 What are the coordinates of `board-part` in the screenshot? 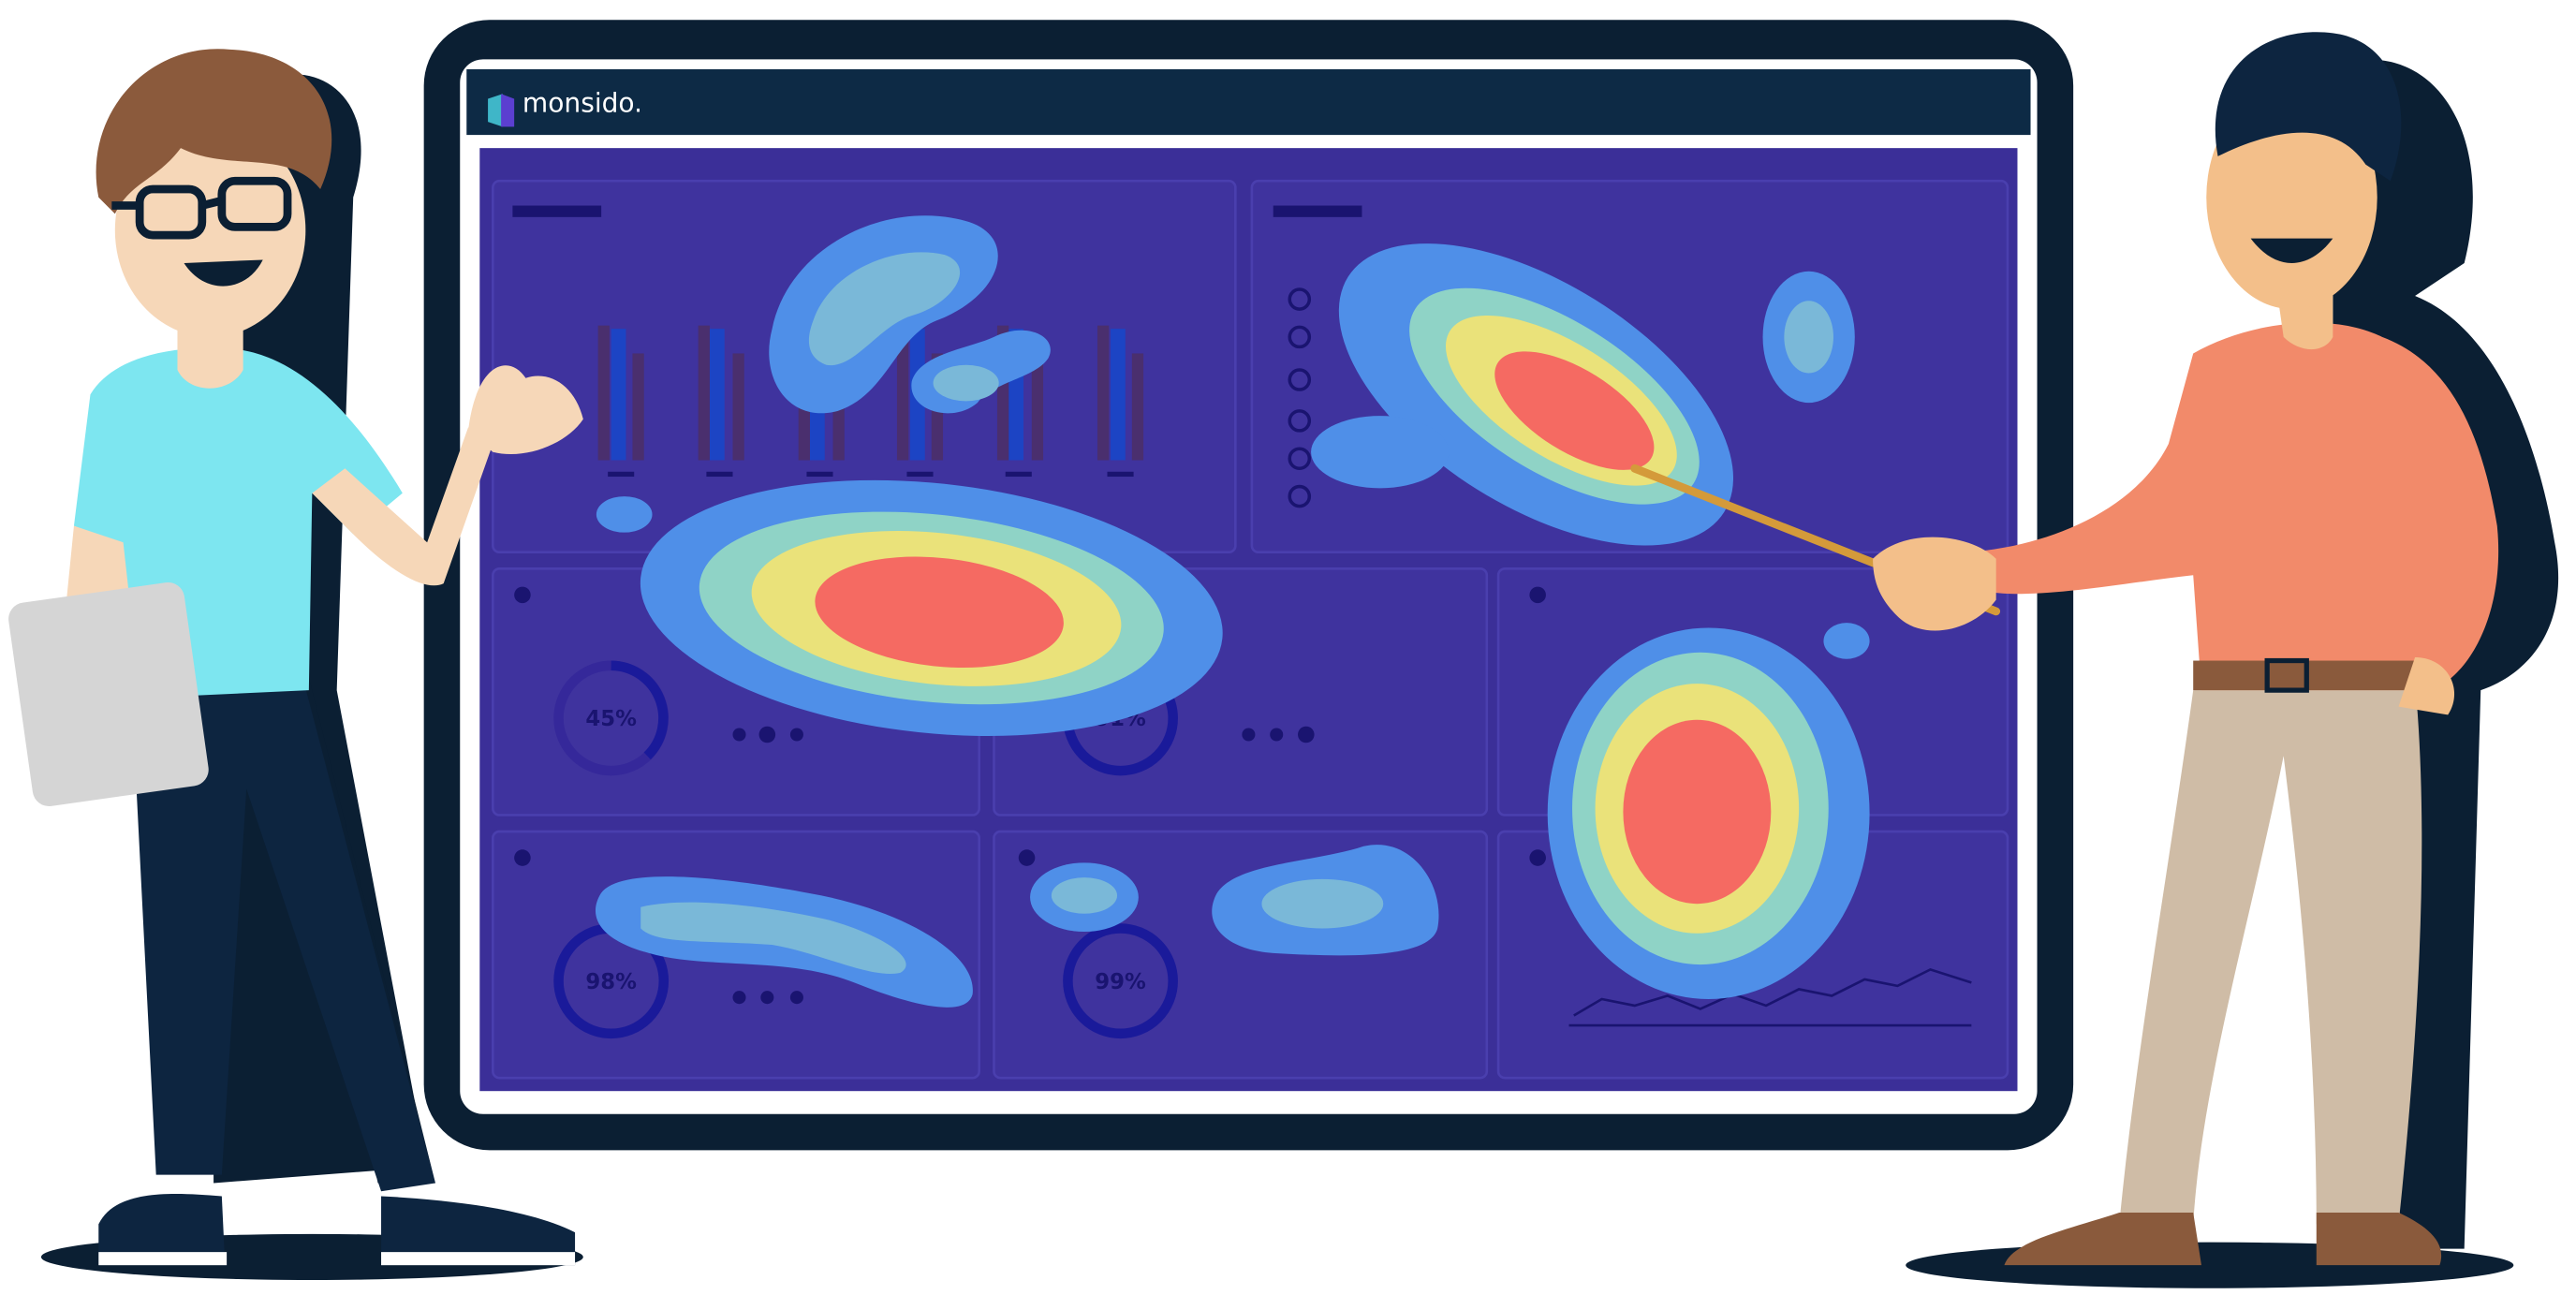 It's located at (1248, 102).